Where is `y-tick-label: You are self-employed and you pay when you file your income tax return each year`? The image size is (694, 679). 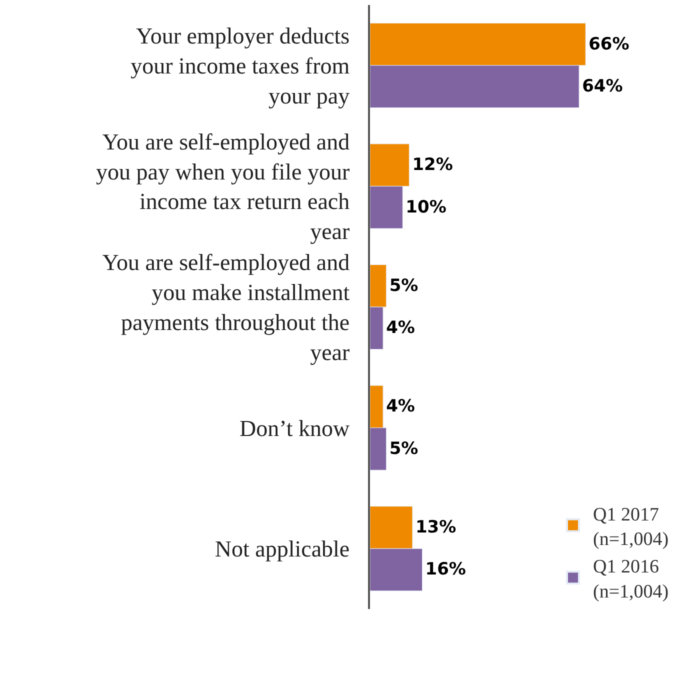 y-tick-label: You are self-employed and you pay when you file your income tax return each year is located at coordinates (223, 186).